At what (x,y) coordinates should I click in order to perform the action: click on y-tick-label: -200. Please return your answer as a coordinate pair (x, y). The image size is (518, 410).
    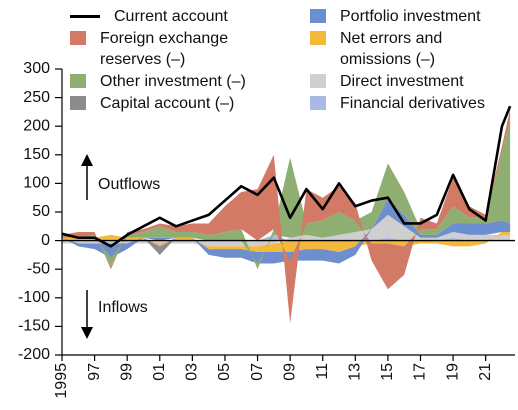
    Looking at the image, I should click on (34, 354).